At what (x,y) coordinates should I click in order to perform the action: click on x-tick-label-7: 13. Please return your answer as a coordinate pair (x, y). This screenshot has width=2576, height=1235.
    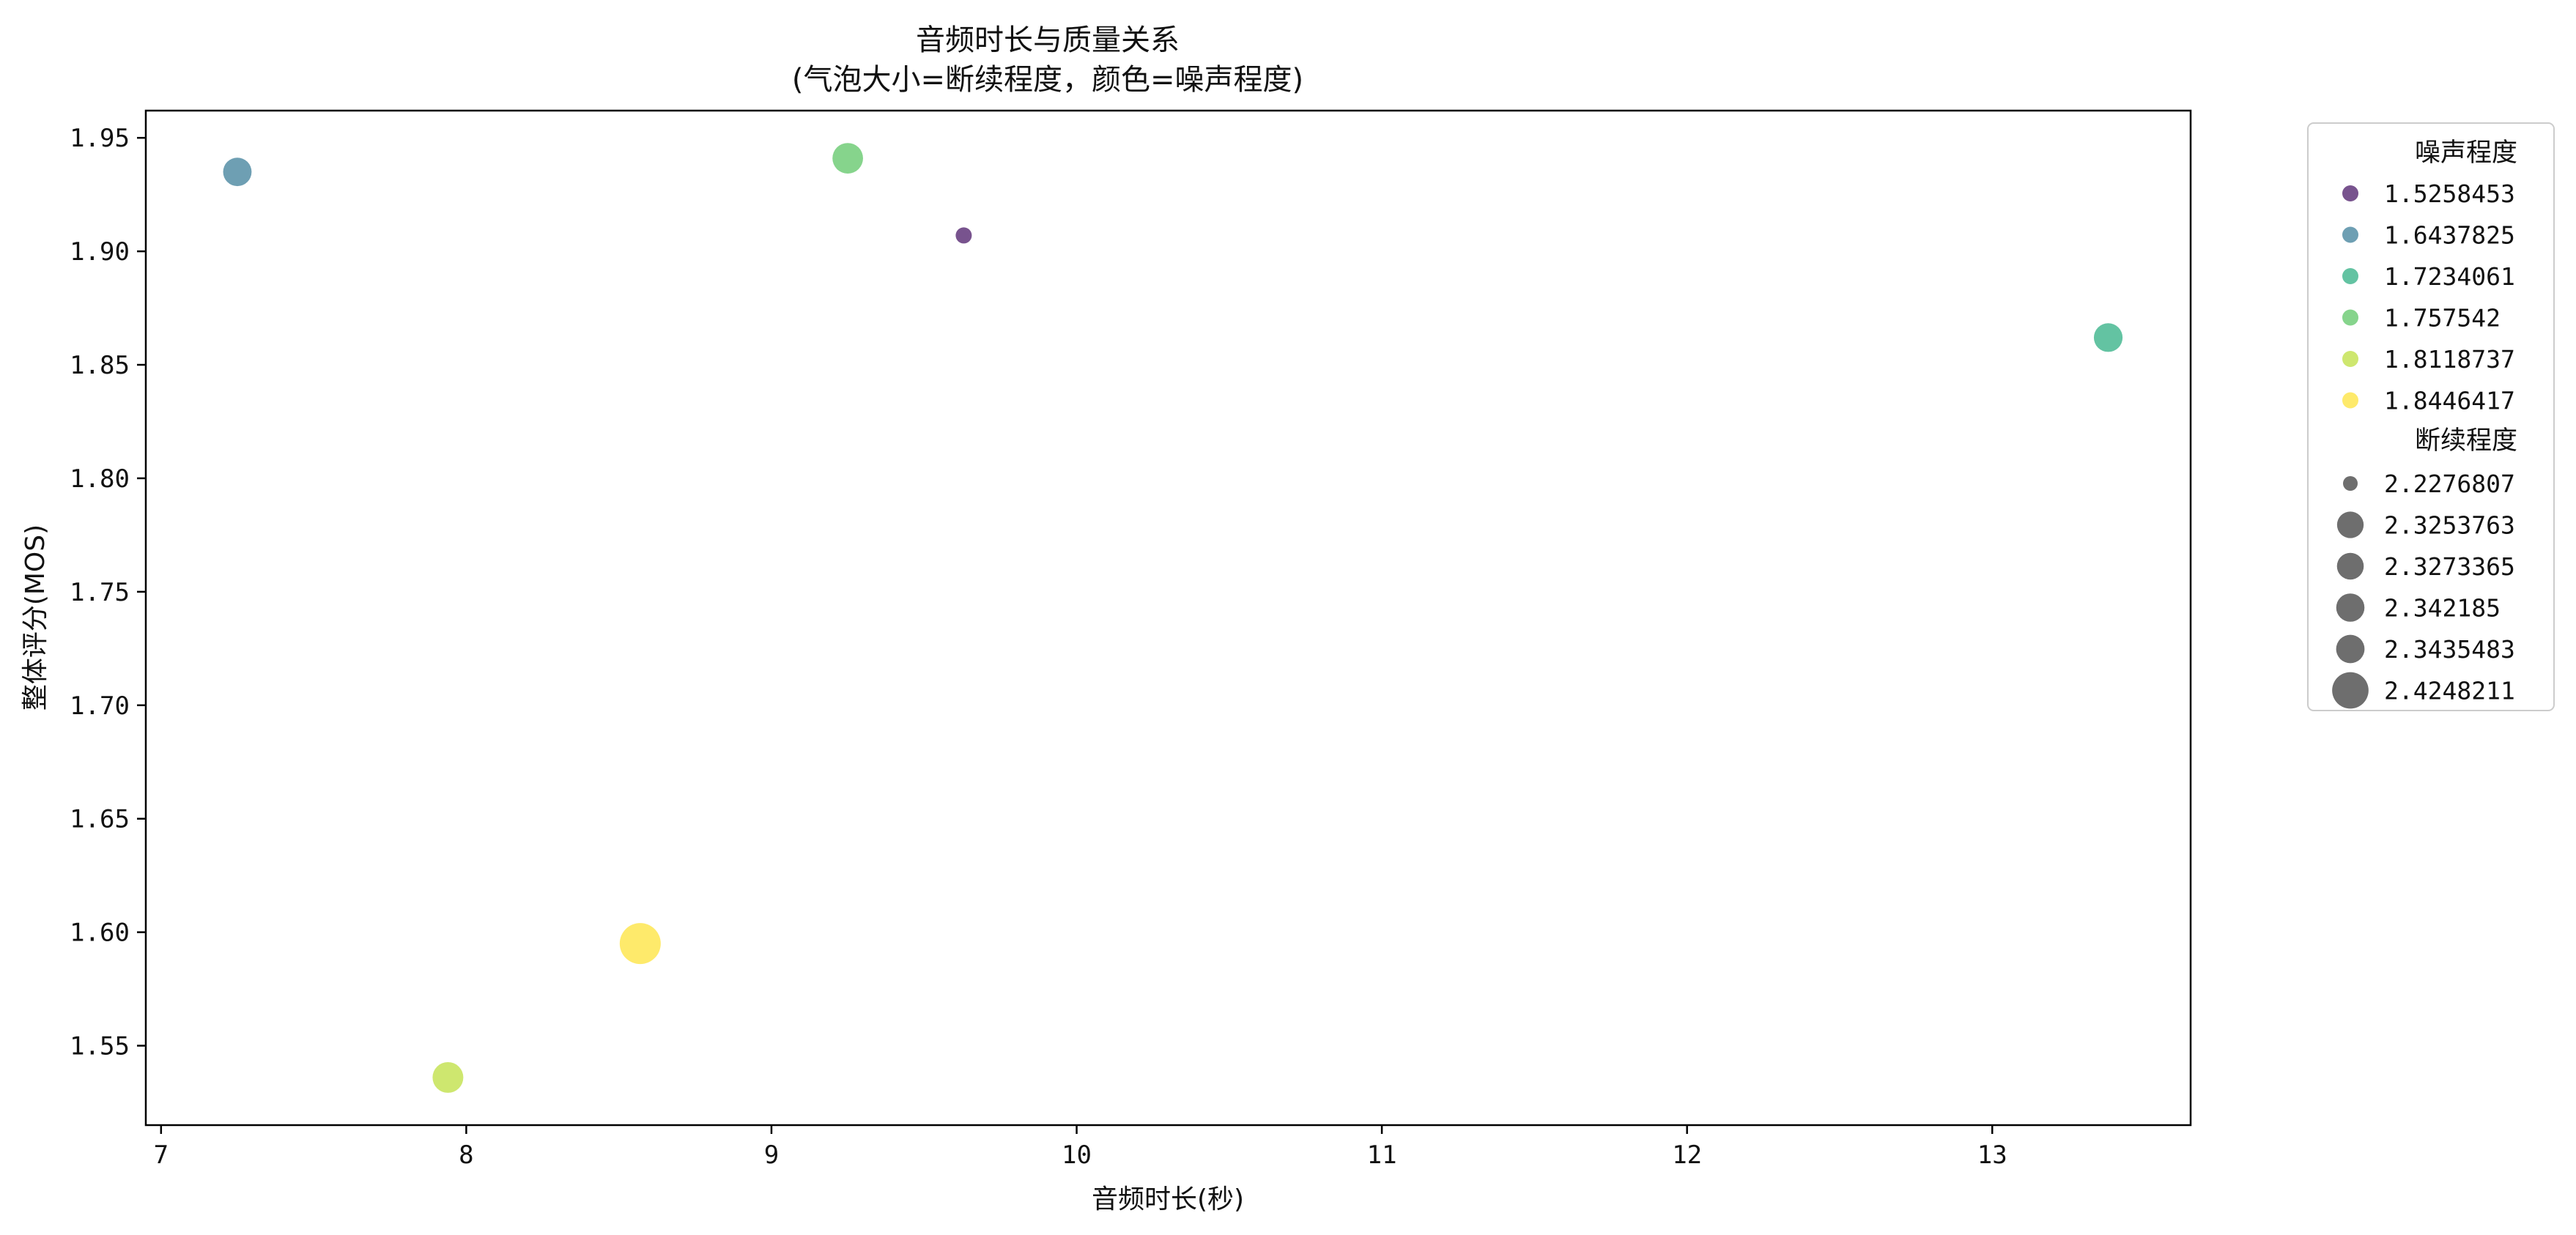
    Looking at the image, I should click on (1992, 1155).